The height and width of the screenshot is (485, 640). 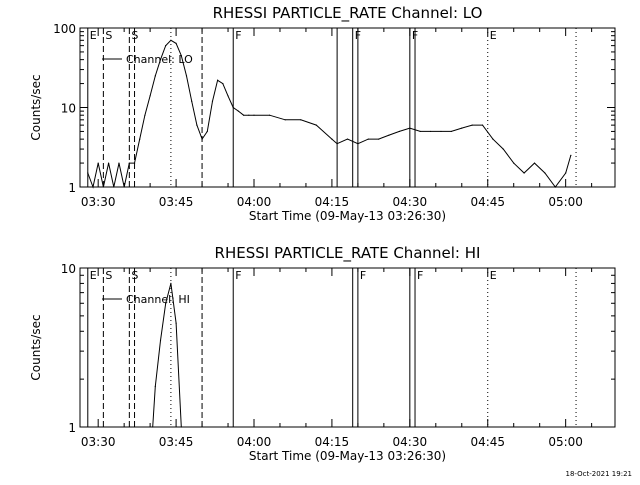 I want to click on y-tick-label: 10, so click(x=68, y=269).